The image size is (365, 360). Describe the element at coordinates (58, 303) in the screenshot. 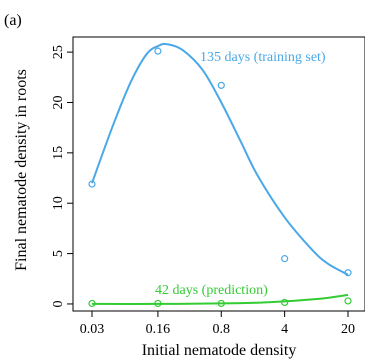

I see `y-tick-label: 0` at that location.